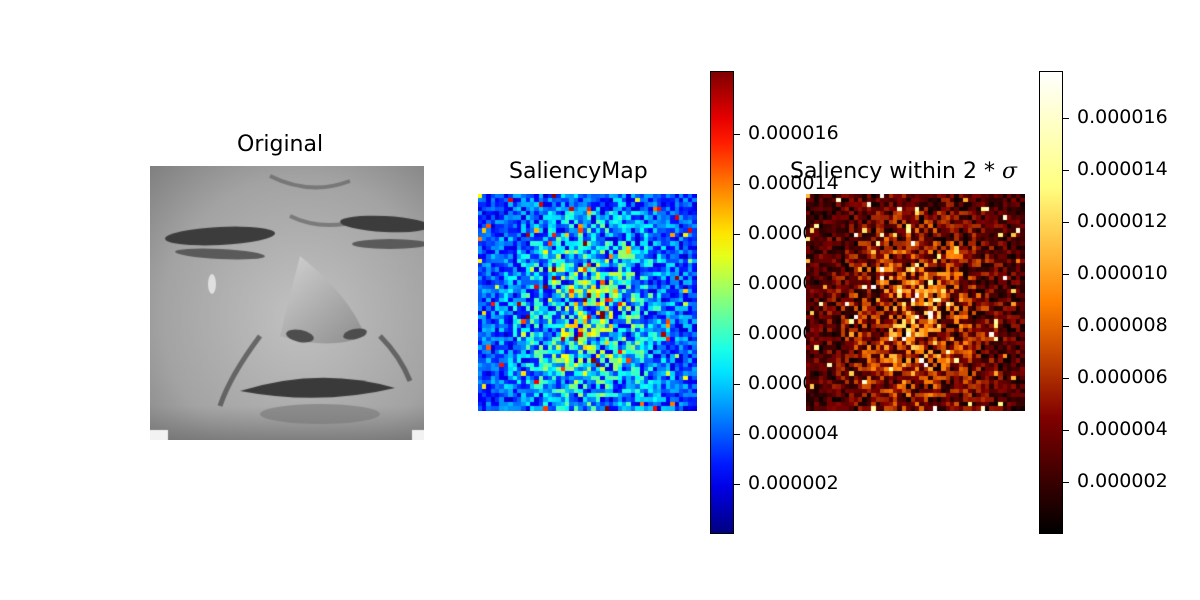 This screenshot has width=1200, height=600. What do you see at coordinates (280, 144) in the screenshot?
I see `original-title: Original` at bounding box center [280, 144].